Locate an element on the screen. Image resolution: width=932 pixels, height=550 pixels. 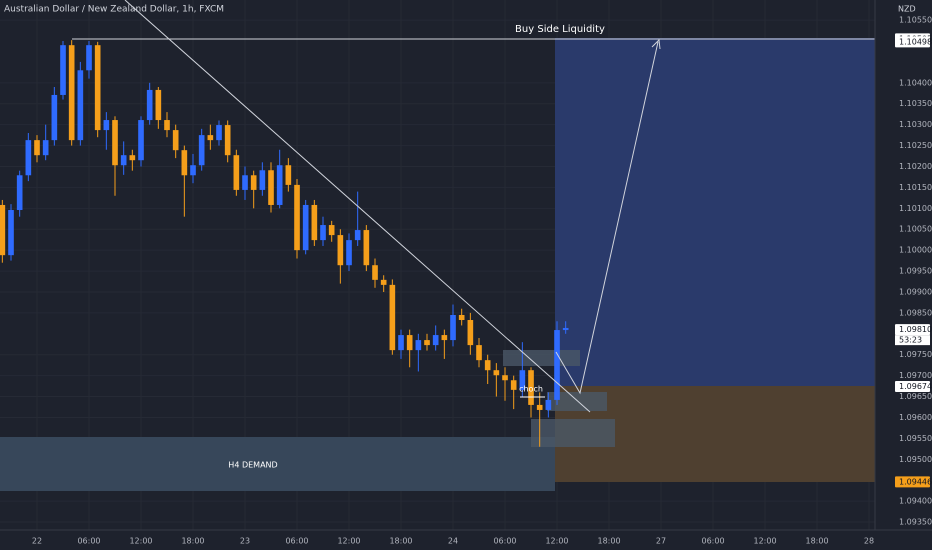
y-tick-label: 1.10300 is located at coordinates (915, 124).